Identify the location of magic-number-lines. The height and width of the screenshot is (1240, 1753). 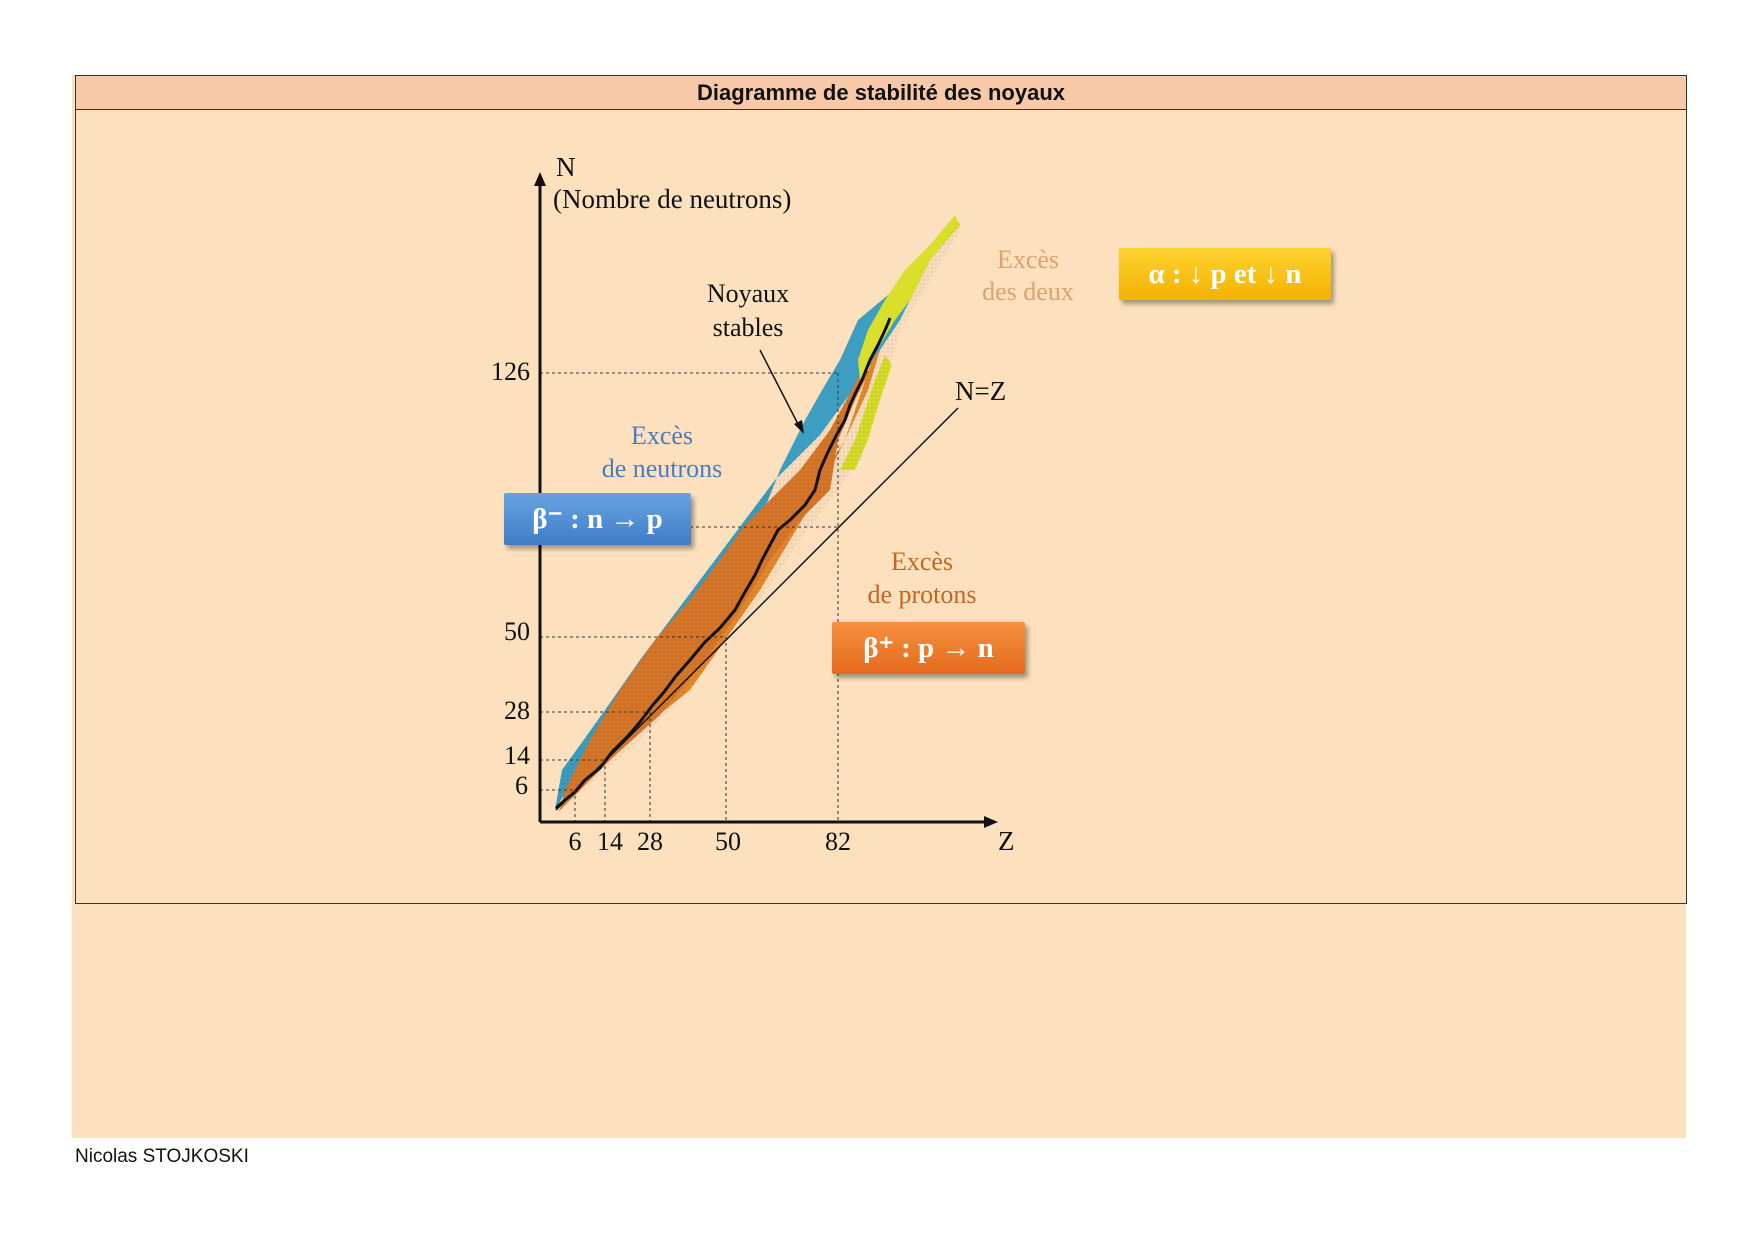
(689, 597).